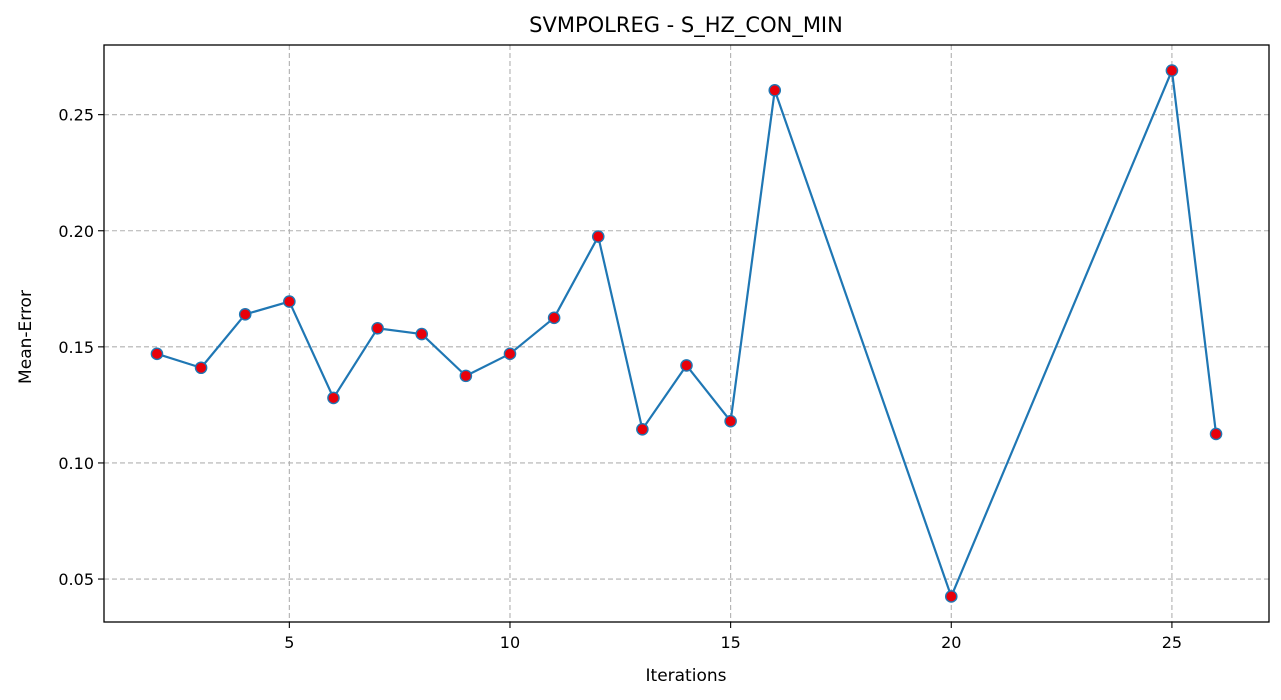  What do you see at coordinates (686, 676) in the screenshot?
I see `x-axis-label: Iterations` at bounding box center [686, 676].